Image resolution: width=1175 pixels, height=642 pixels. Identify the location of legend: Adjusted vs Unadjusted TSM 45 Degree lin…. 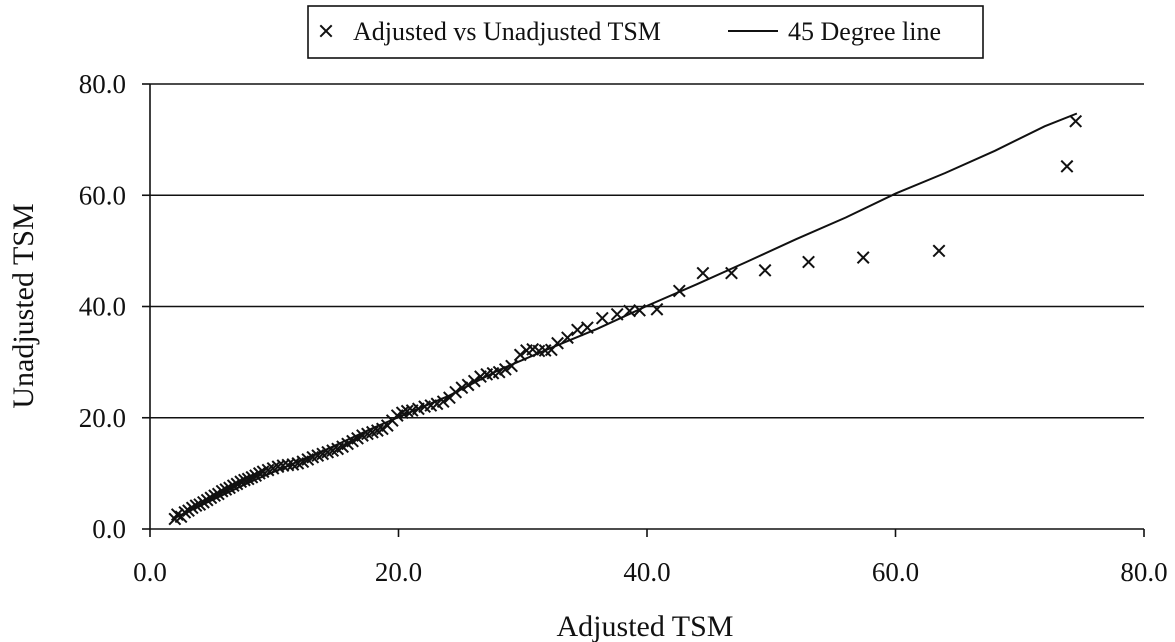
(645, 32).